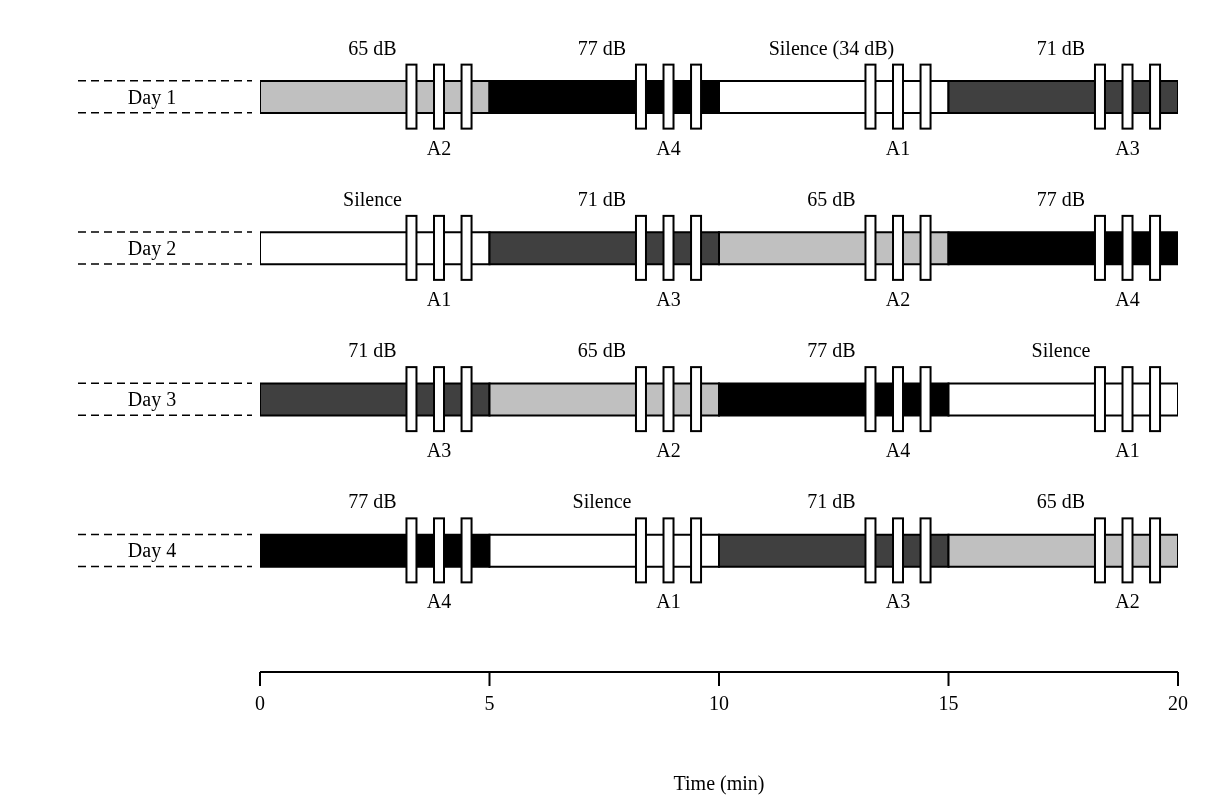  What do you see at coordinates (831, 48) in the screenshot?
I see `annotation: Silence (34 dB)` at bounding box center [831, 48].